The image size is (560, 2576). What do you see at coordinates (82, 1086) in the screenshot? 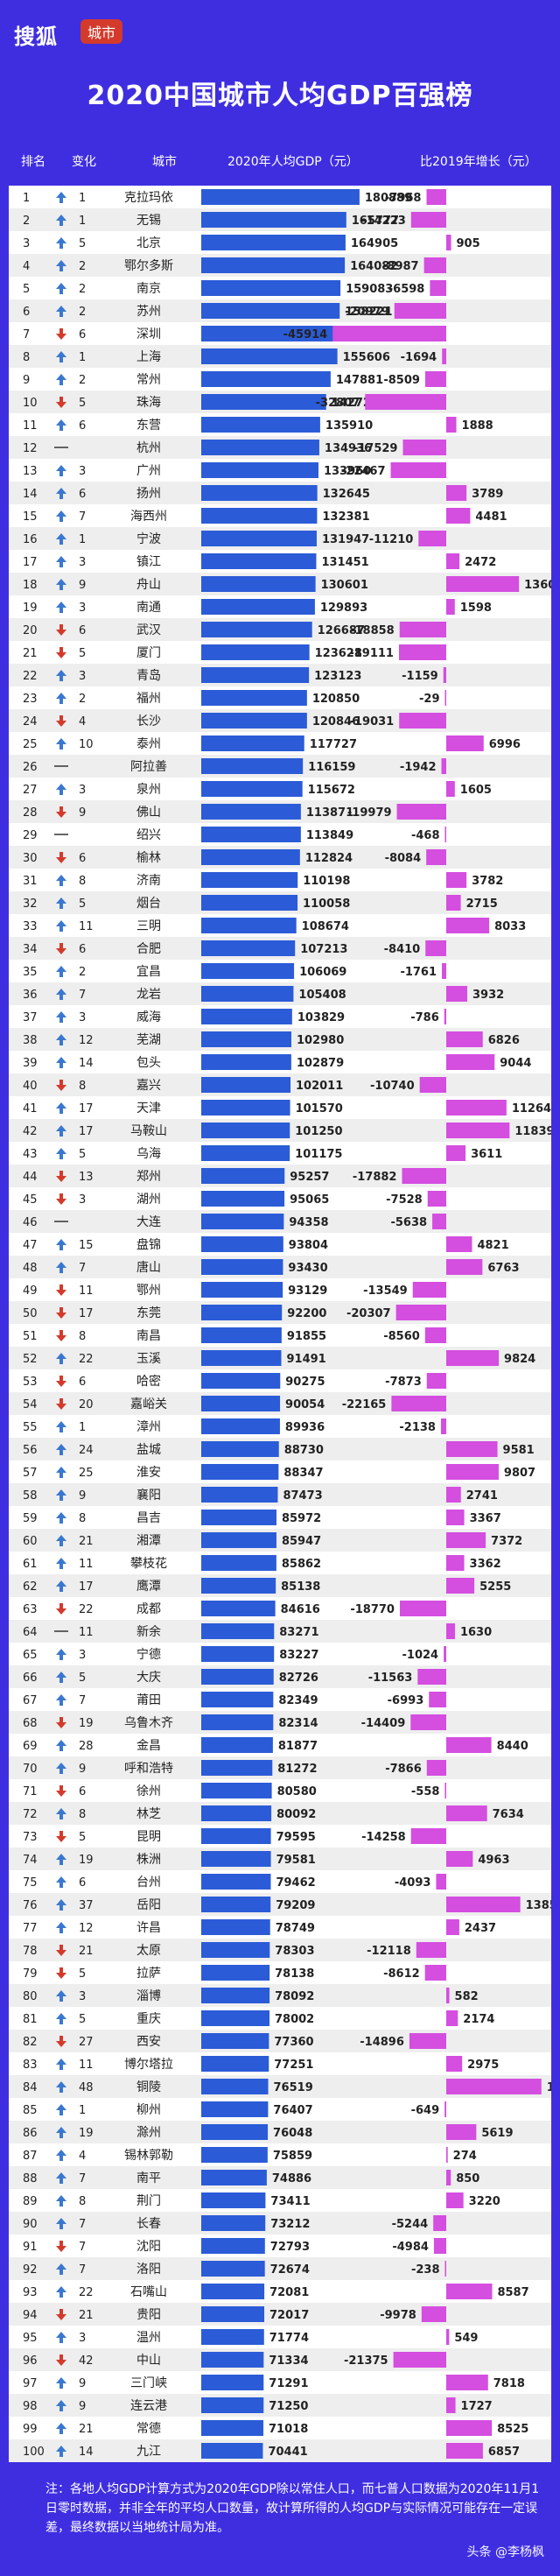
I see `change-amount: 8` at bounding box center [82, 1086].